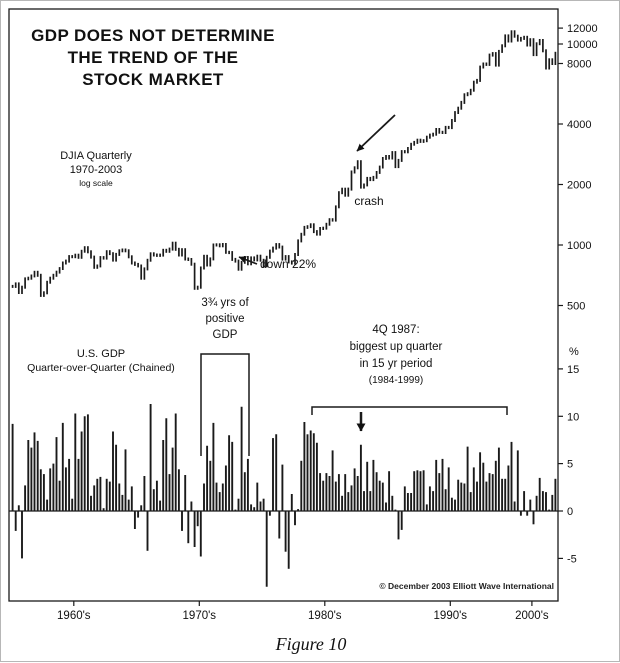 This screenshot has width=620, height=663. I want to click on gdp-tick-label: -5, so click(572, 559).